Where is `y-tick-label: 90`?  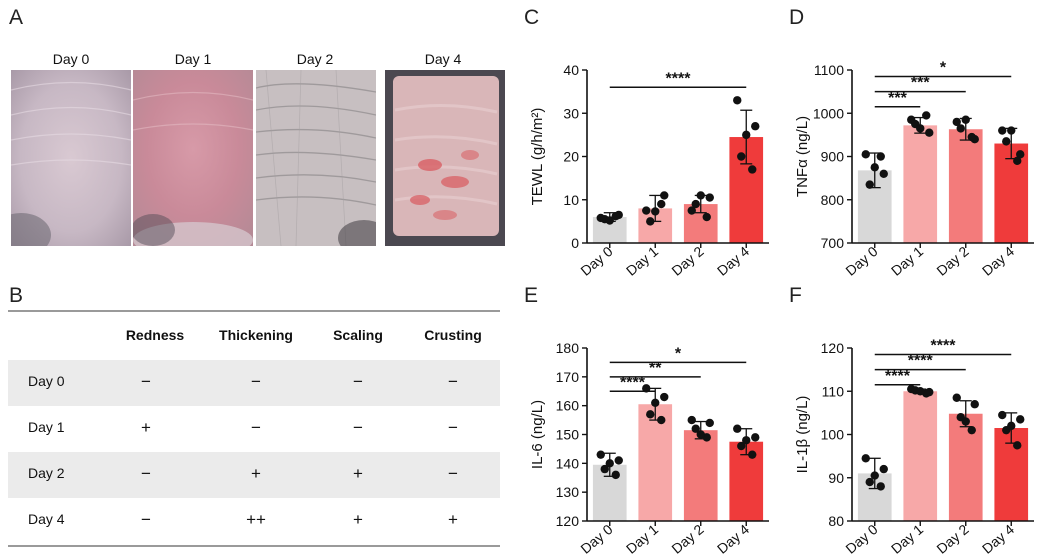 y-tick-label: 90 is located at coordinates (836, 478).